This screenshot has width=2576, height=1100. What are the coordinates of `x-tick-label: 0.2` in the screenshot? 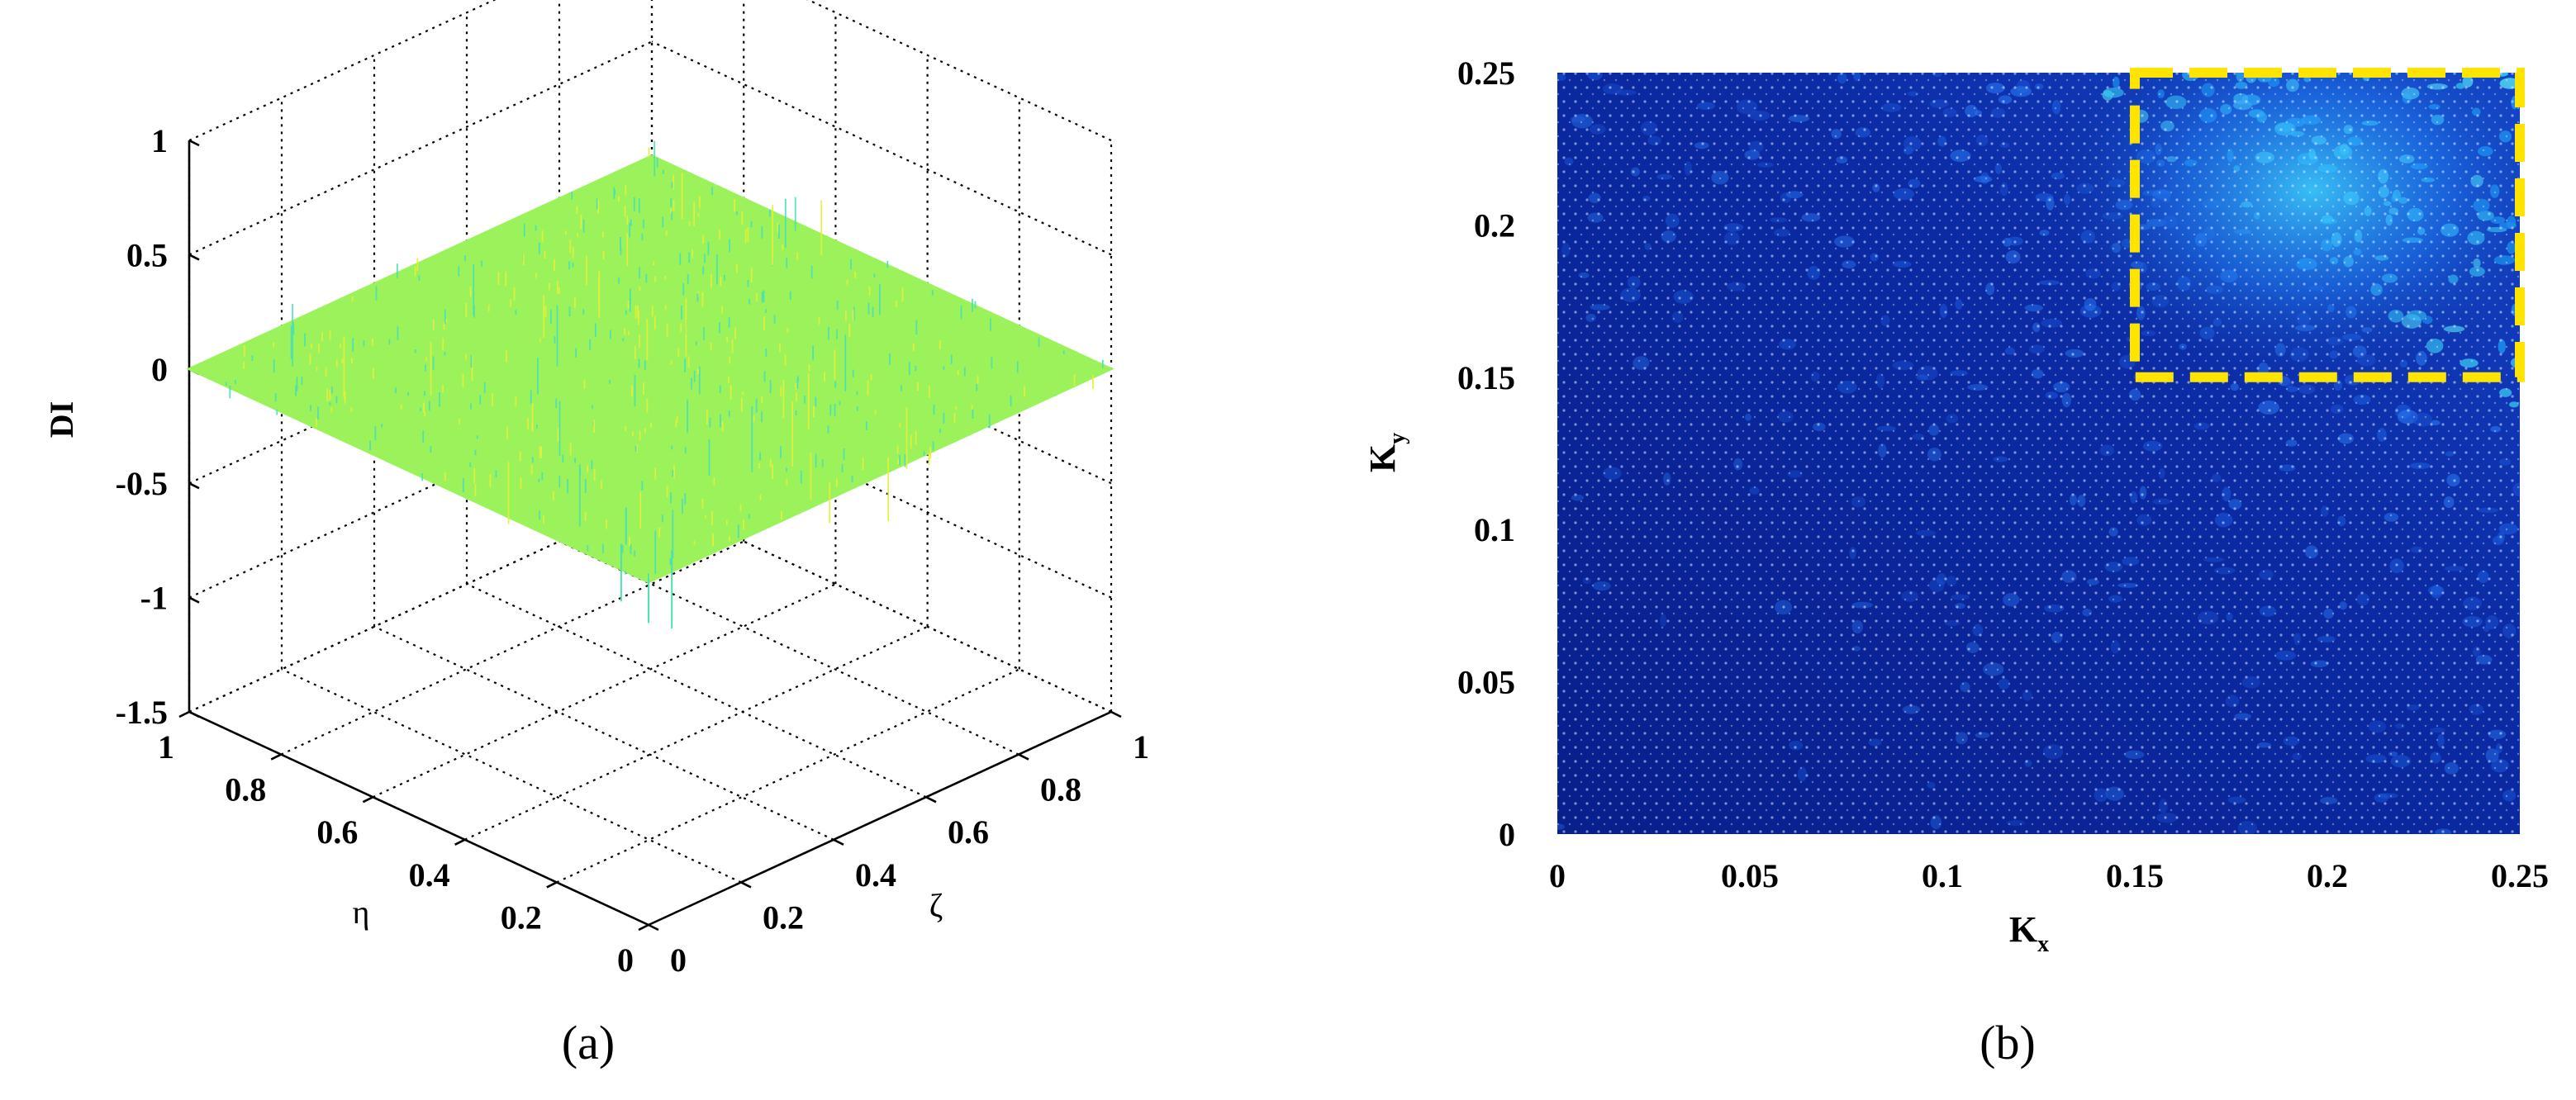 It's located at (2327, 876).